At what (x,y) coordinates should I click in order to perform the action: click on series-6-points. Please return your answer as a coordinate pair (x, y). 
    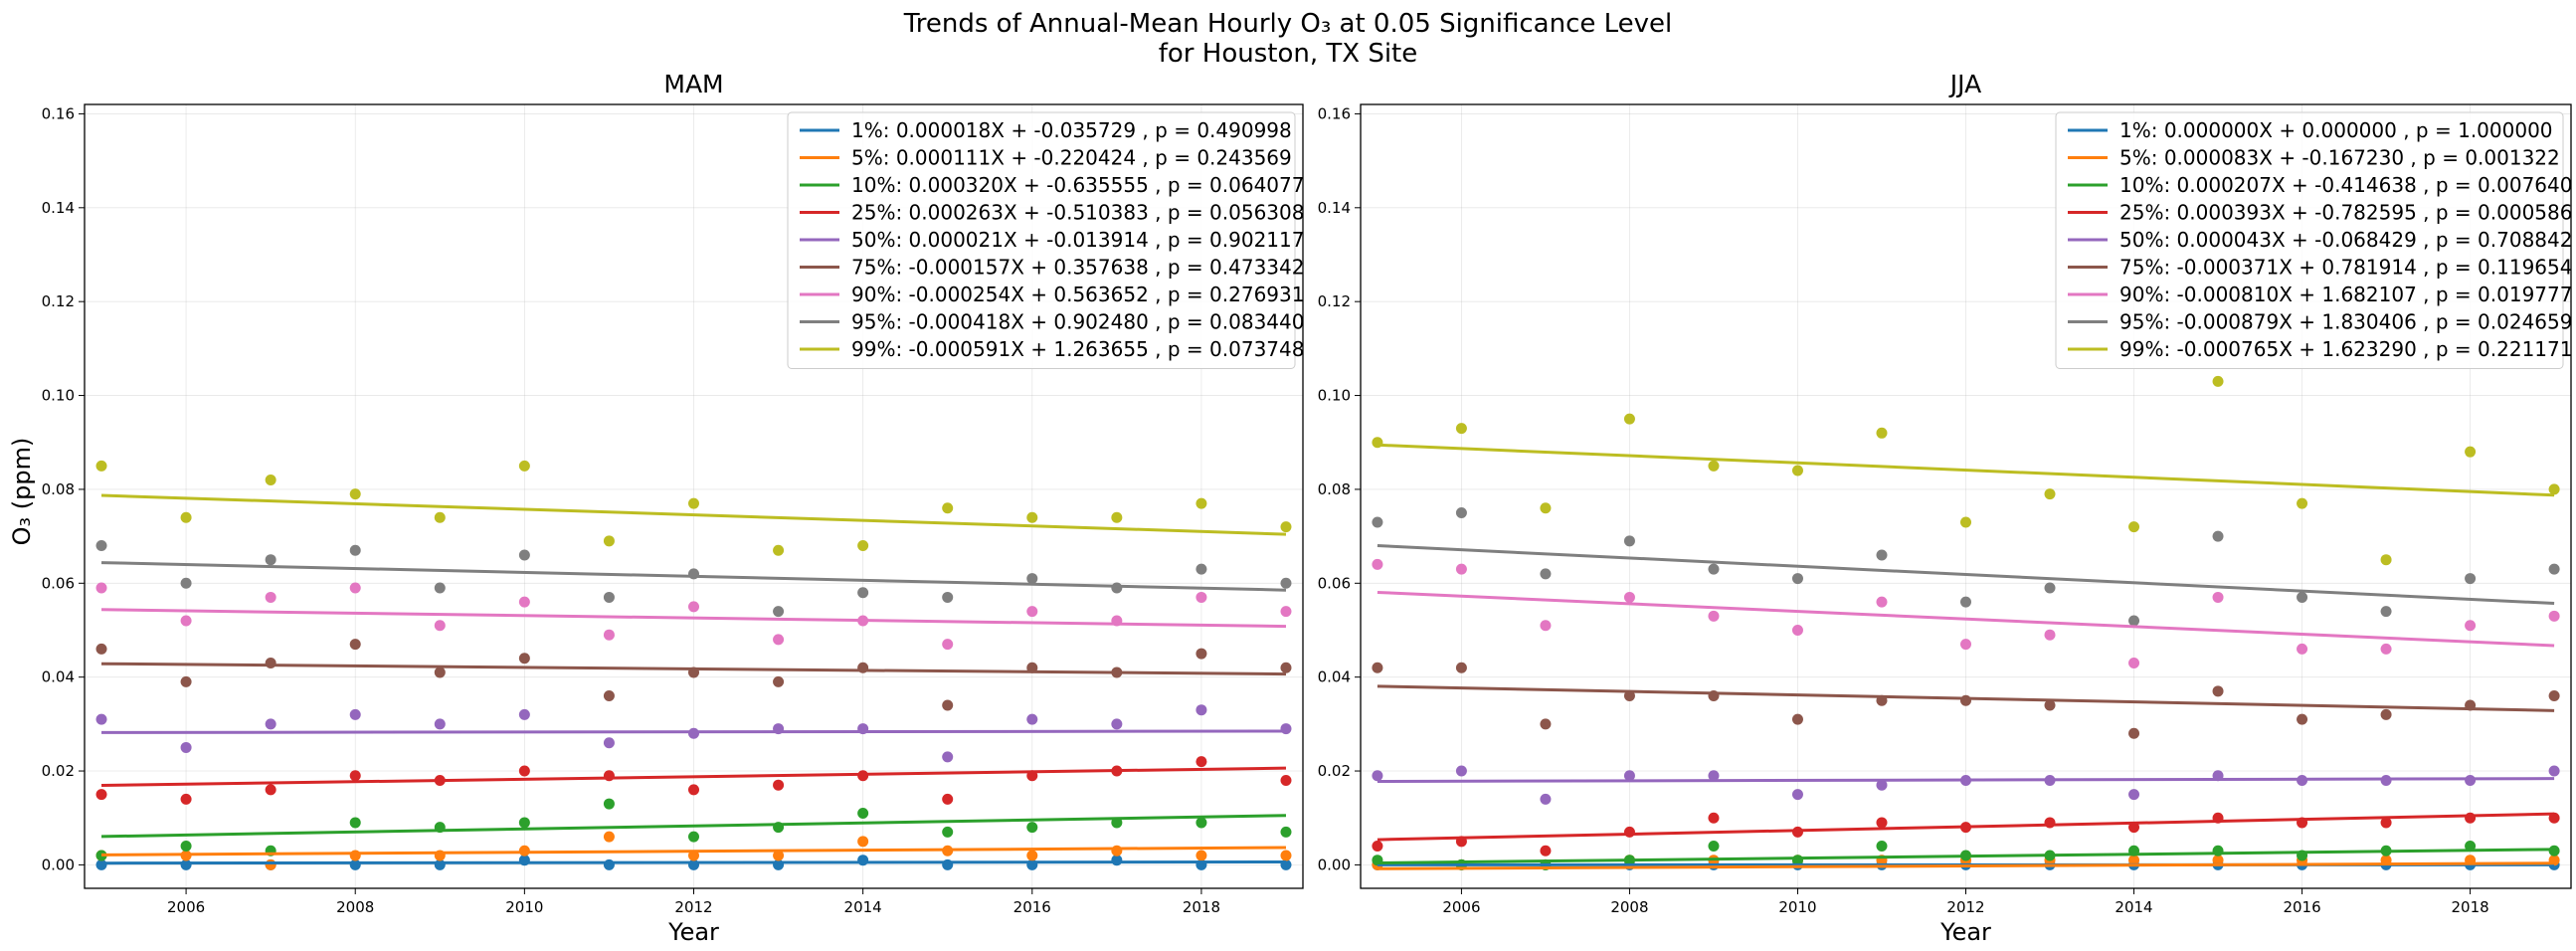
    Looking at the image, I should click on (693, 616).